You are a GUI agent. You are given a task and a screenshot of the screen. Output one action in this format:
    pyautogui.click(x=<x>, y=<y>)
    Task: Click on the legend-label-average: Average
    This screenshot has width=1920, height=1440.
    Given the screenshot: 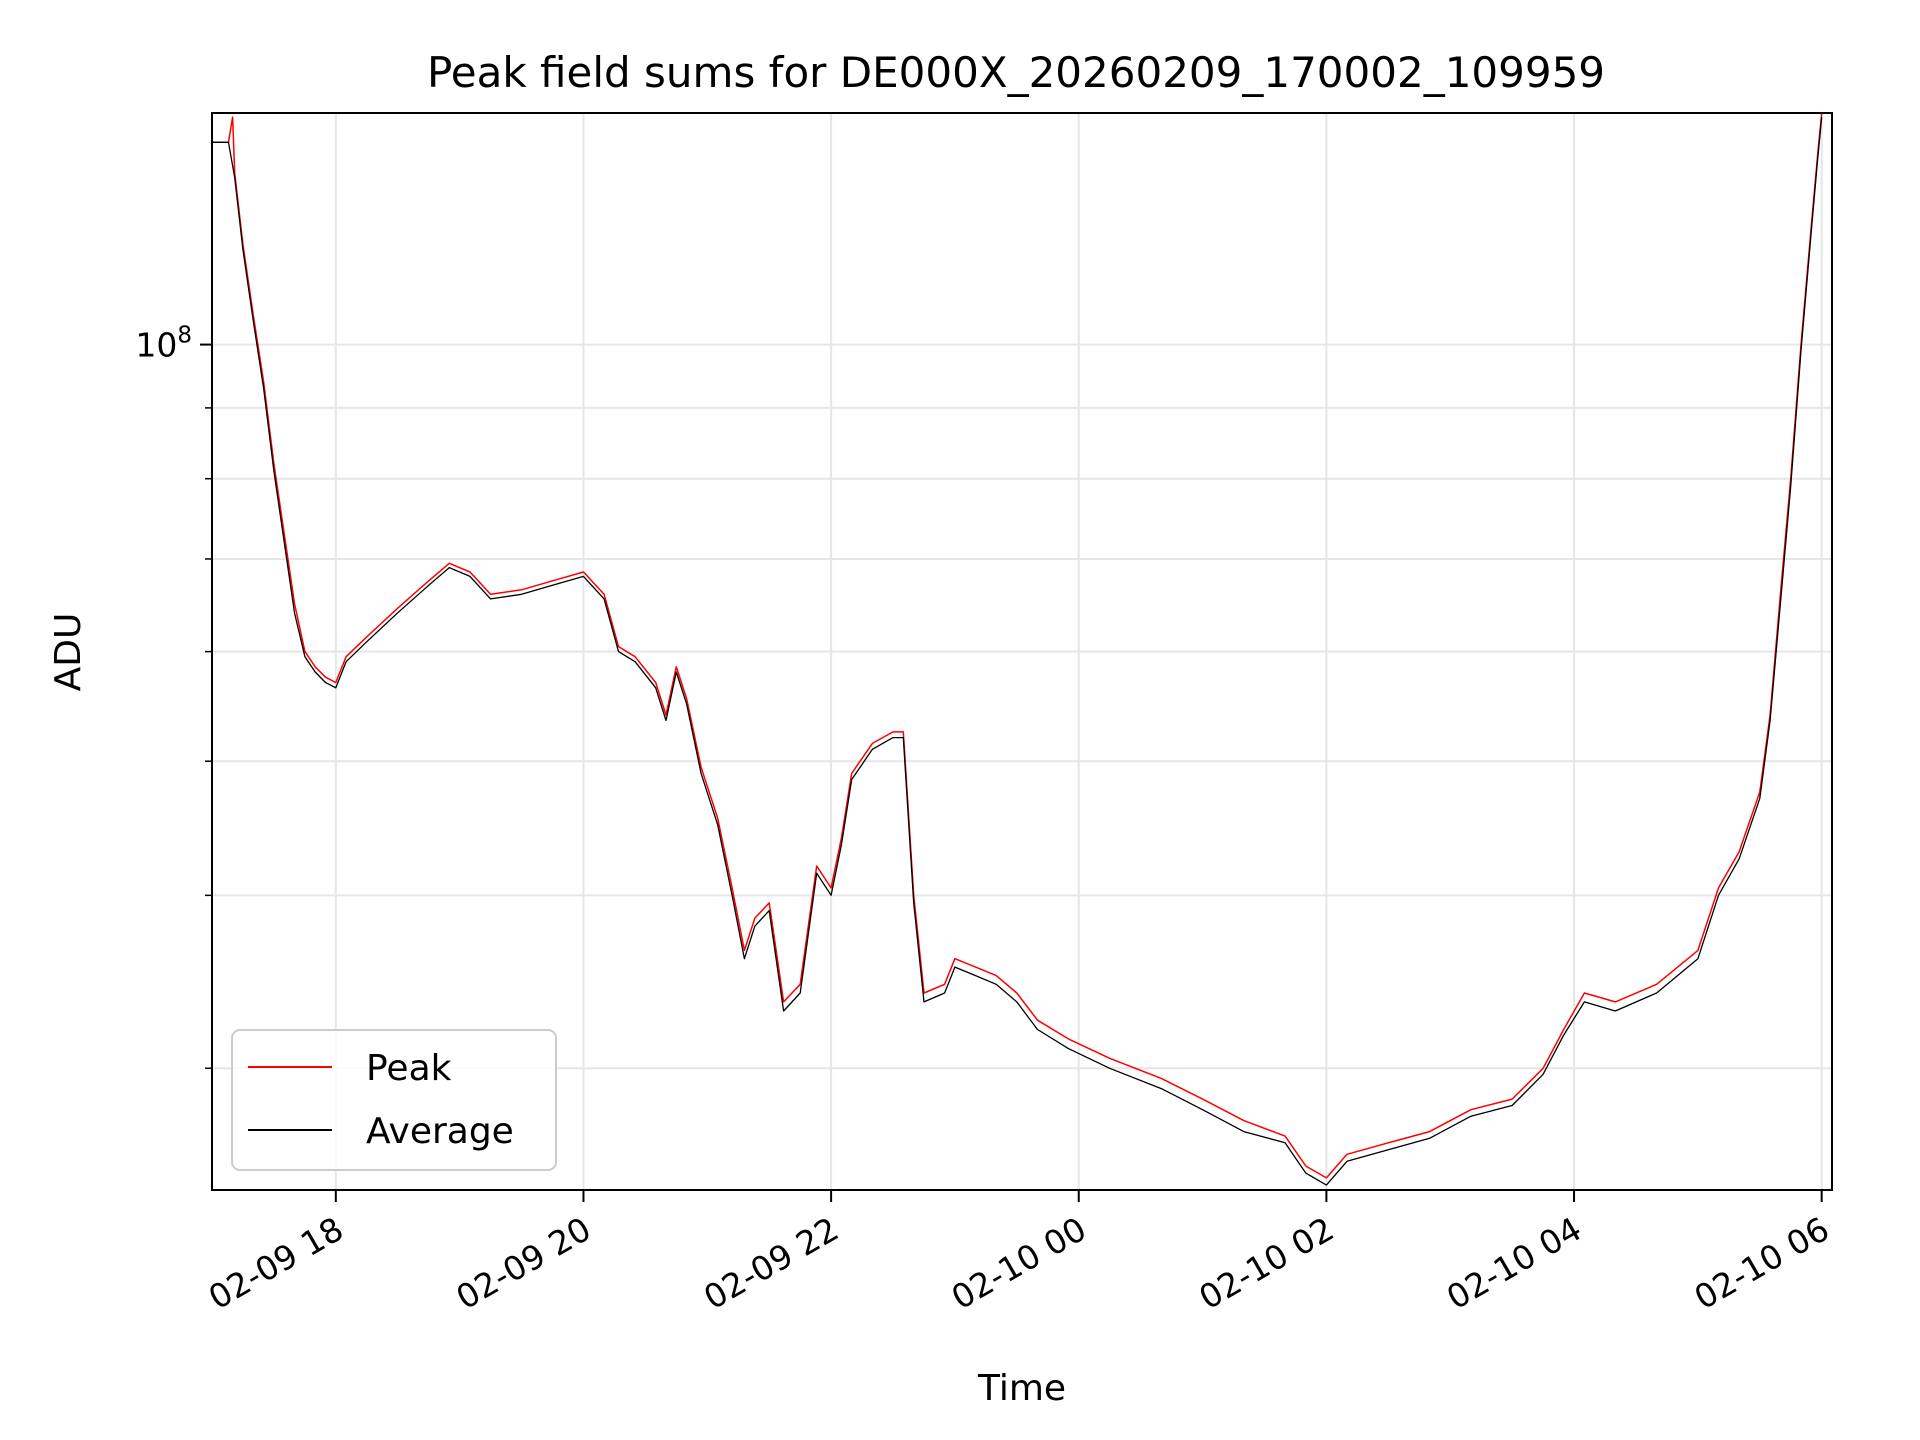 What is the action you would take?
    pyautogui.click(x=440, y=1131)
    